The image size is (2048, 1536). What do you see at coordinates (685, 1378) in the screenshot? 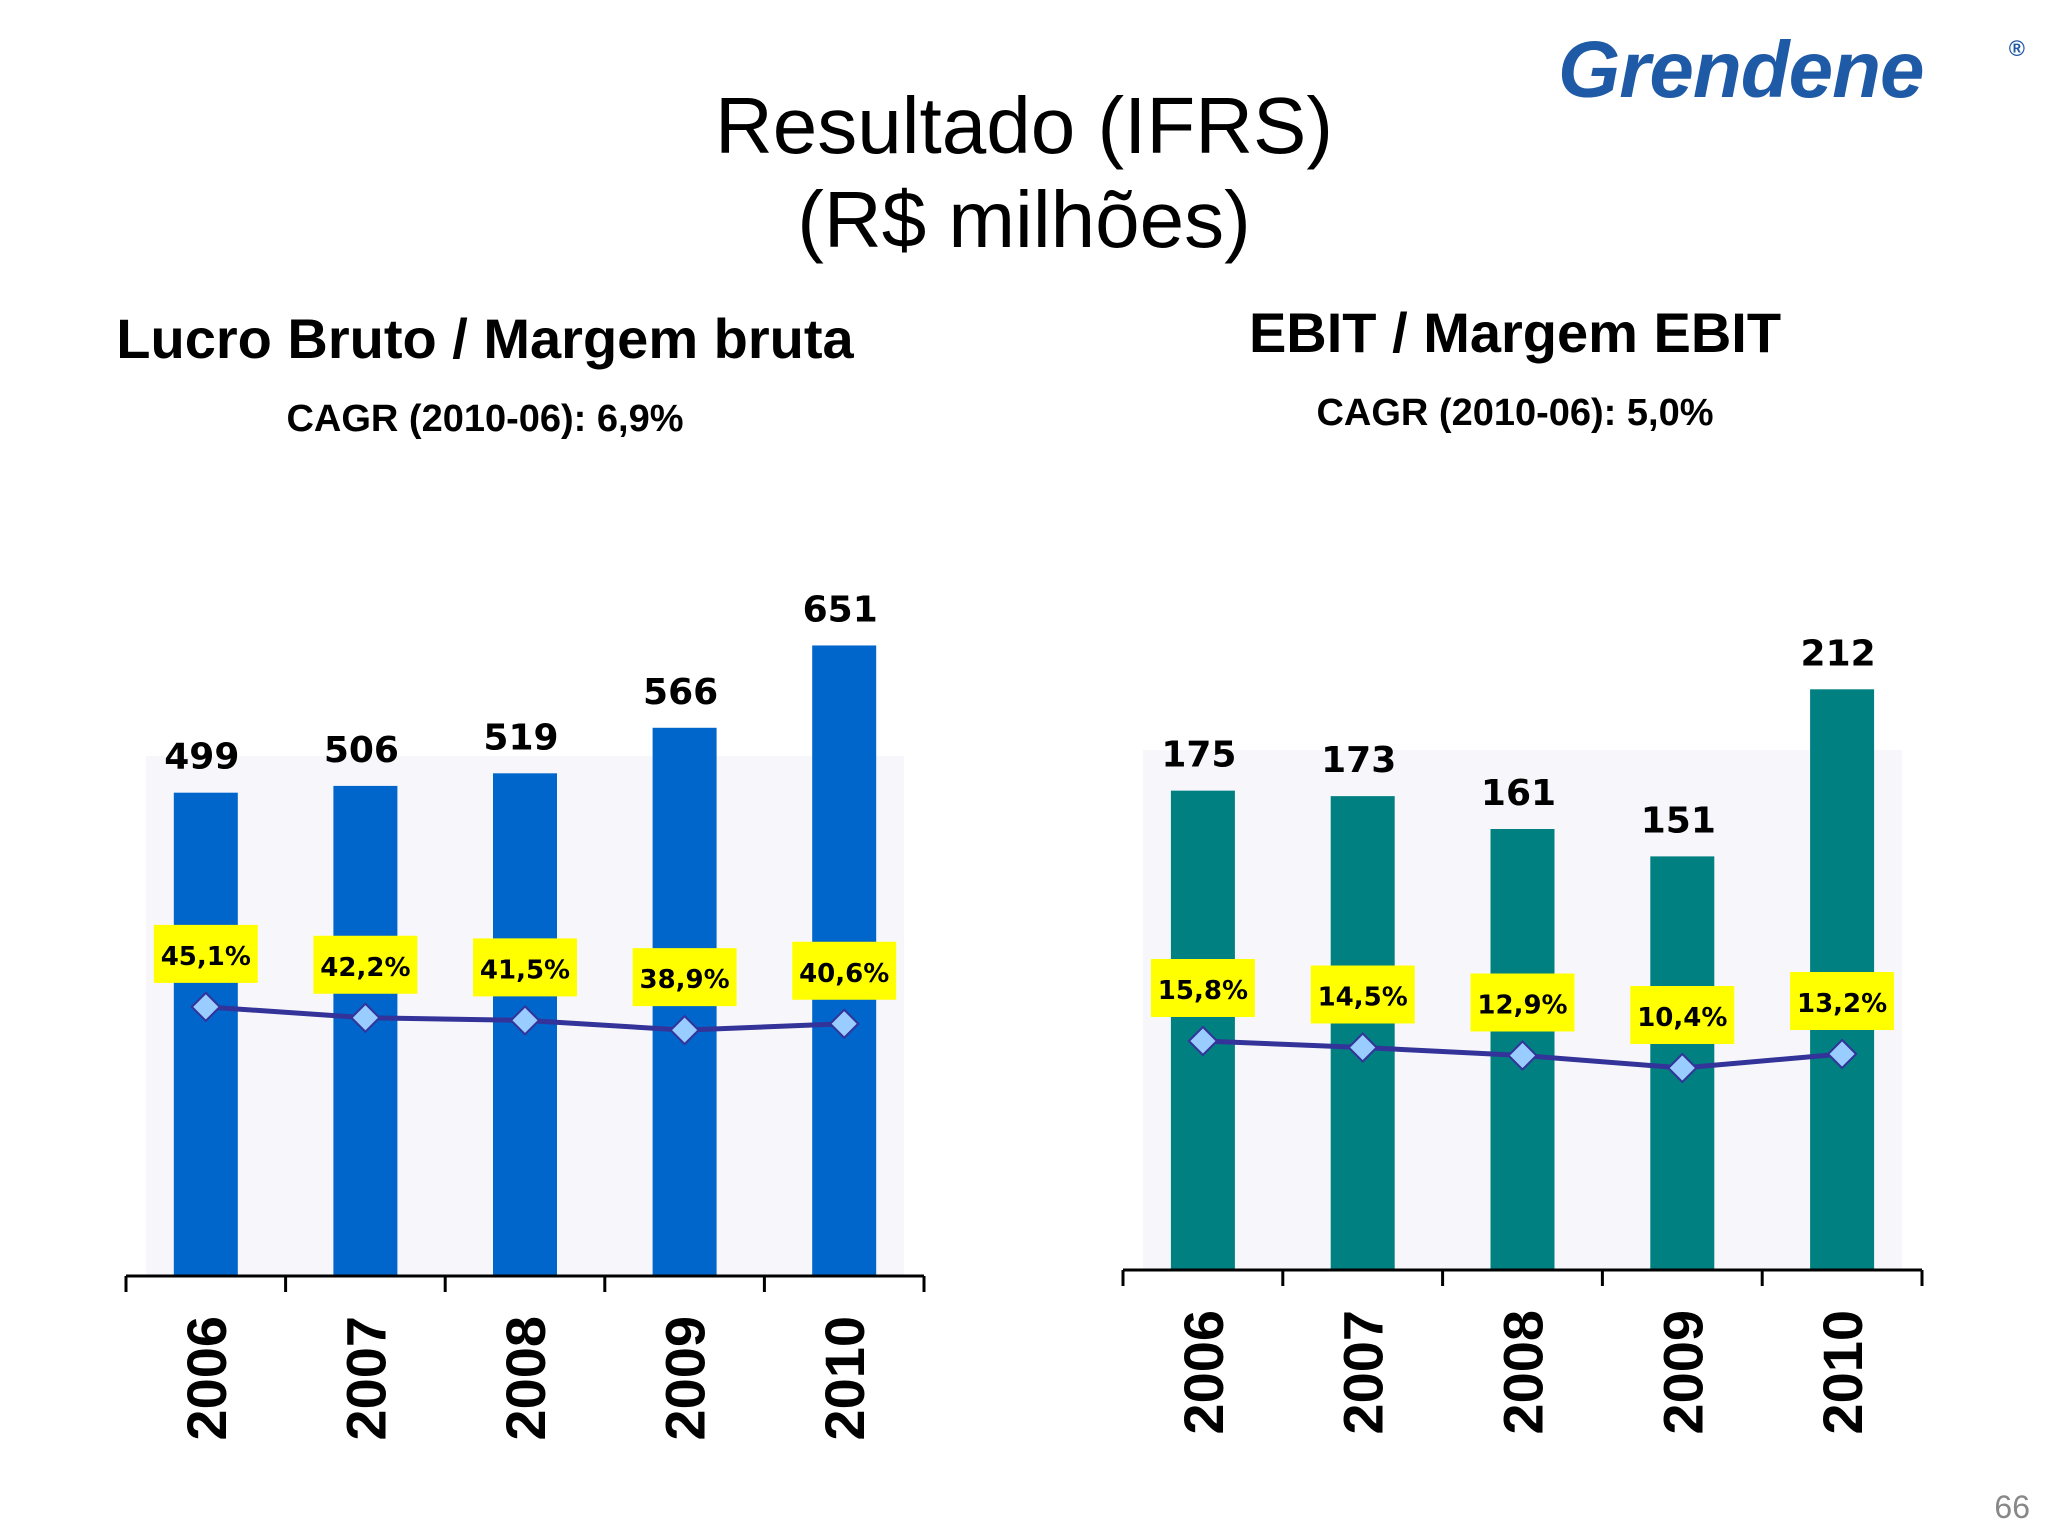
I see `chart1-category-label-2009: 2009` at bounding box center [685, 1378].